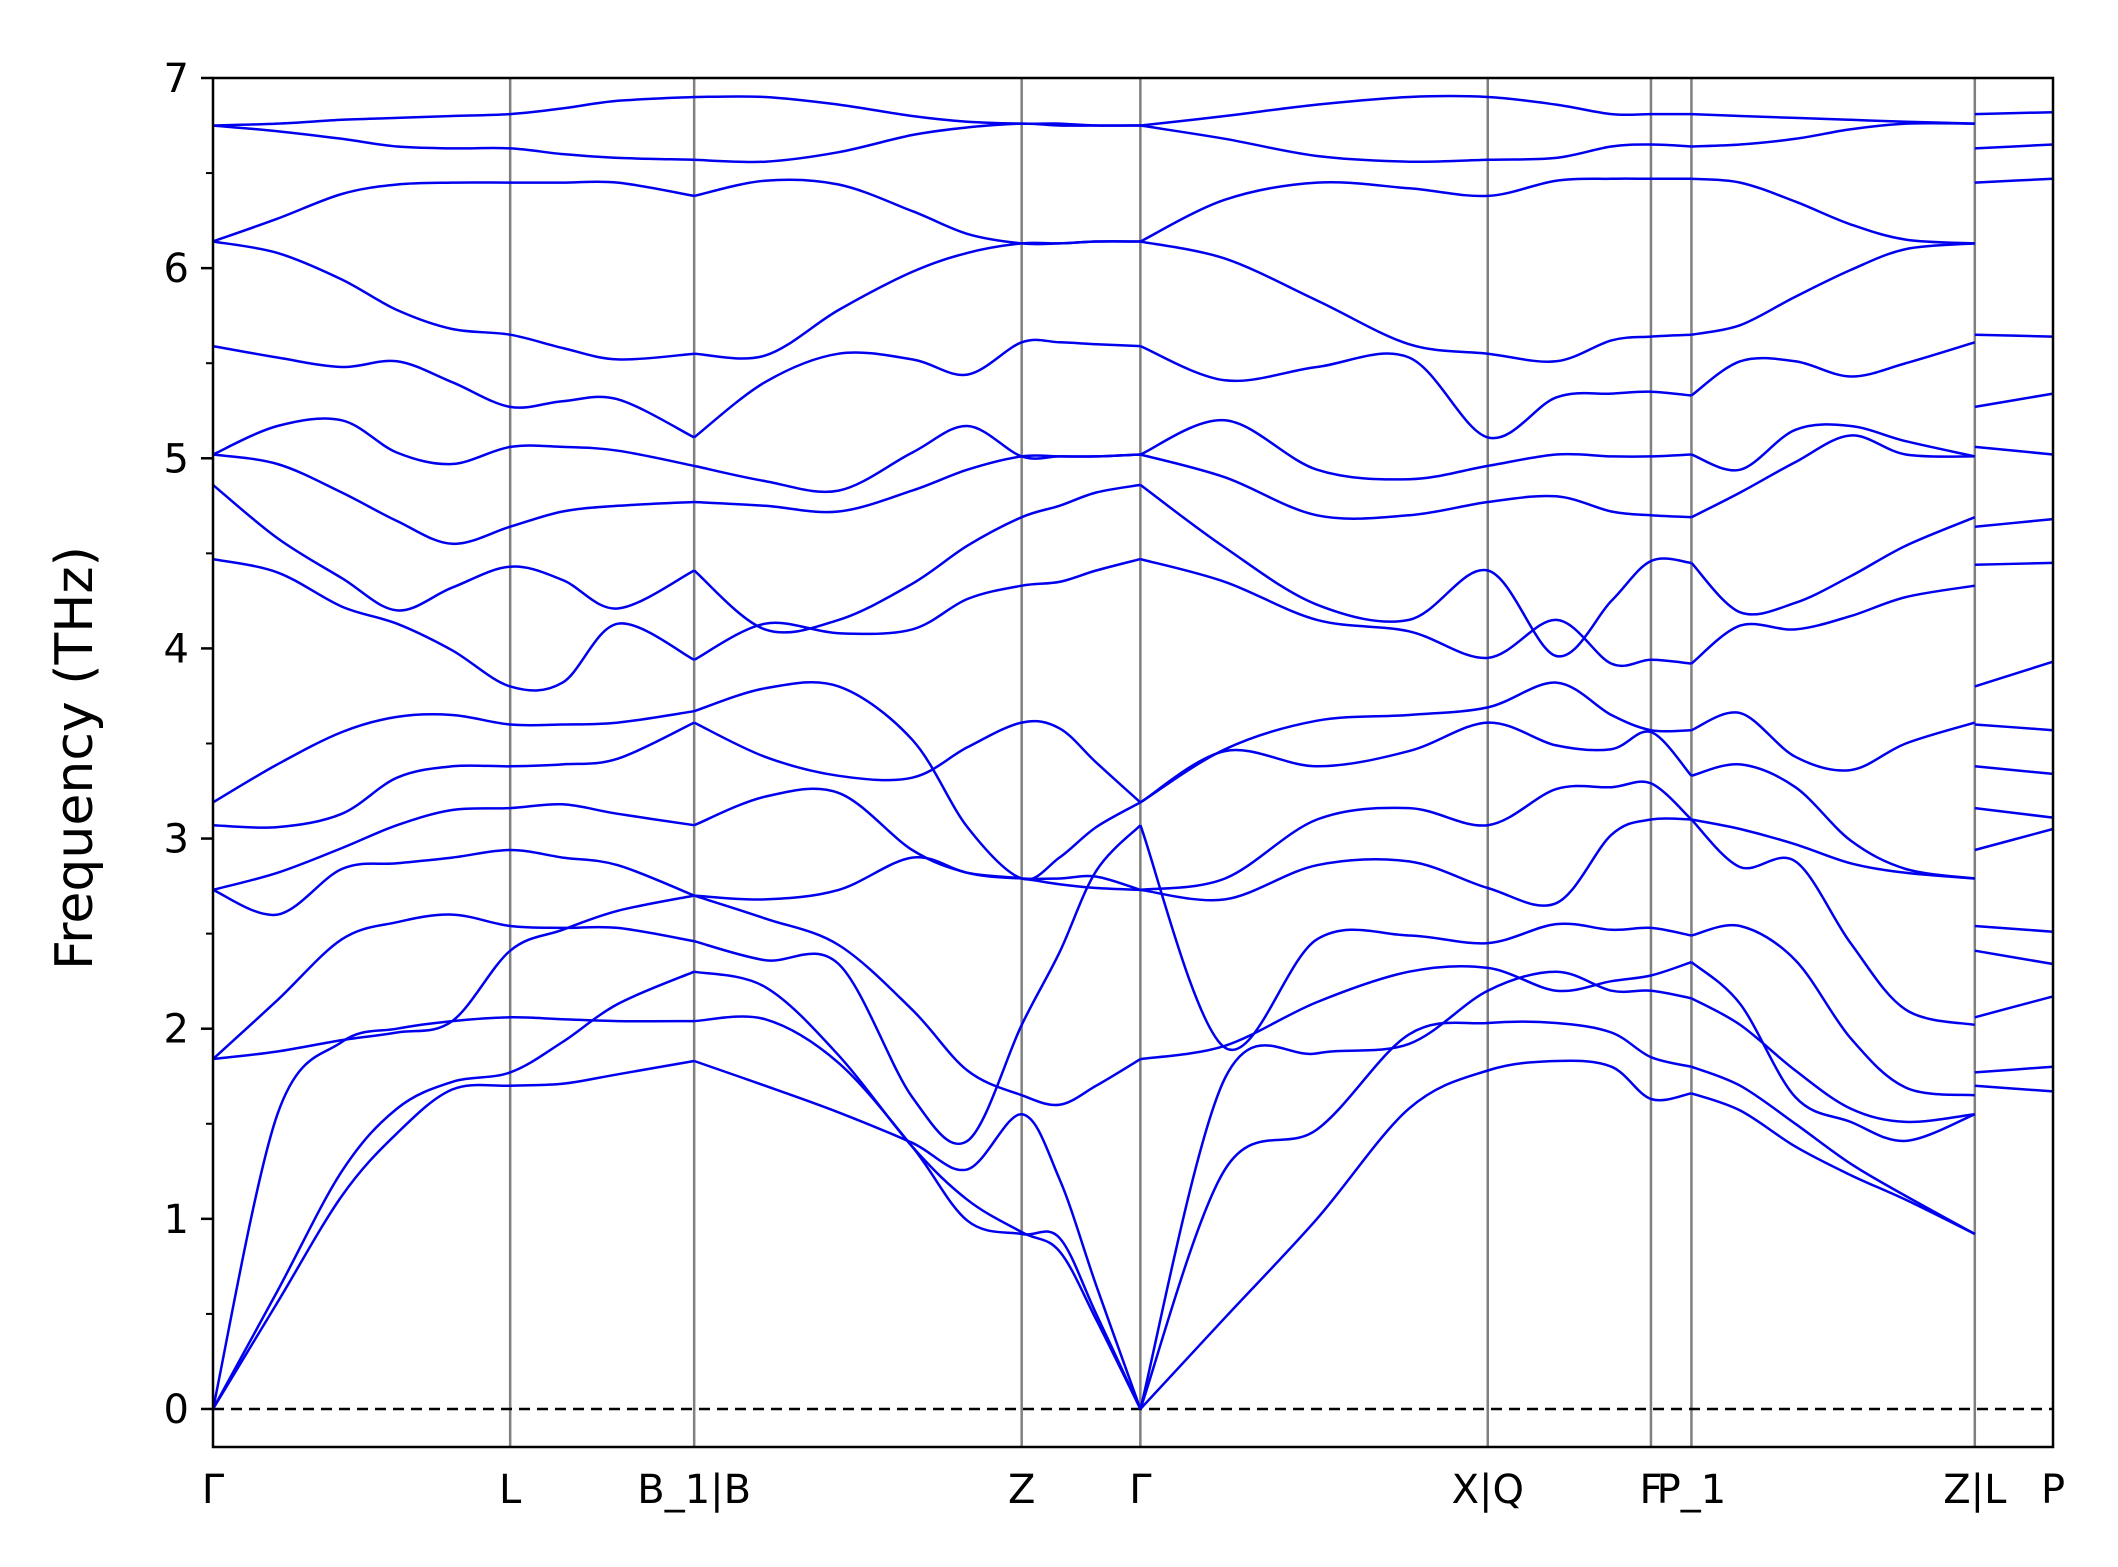 This screenshot has height=1567, width=2118. I want to click on band-line-s4-b14, so click(2014, 335).